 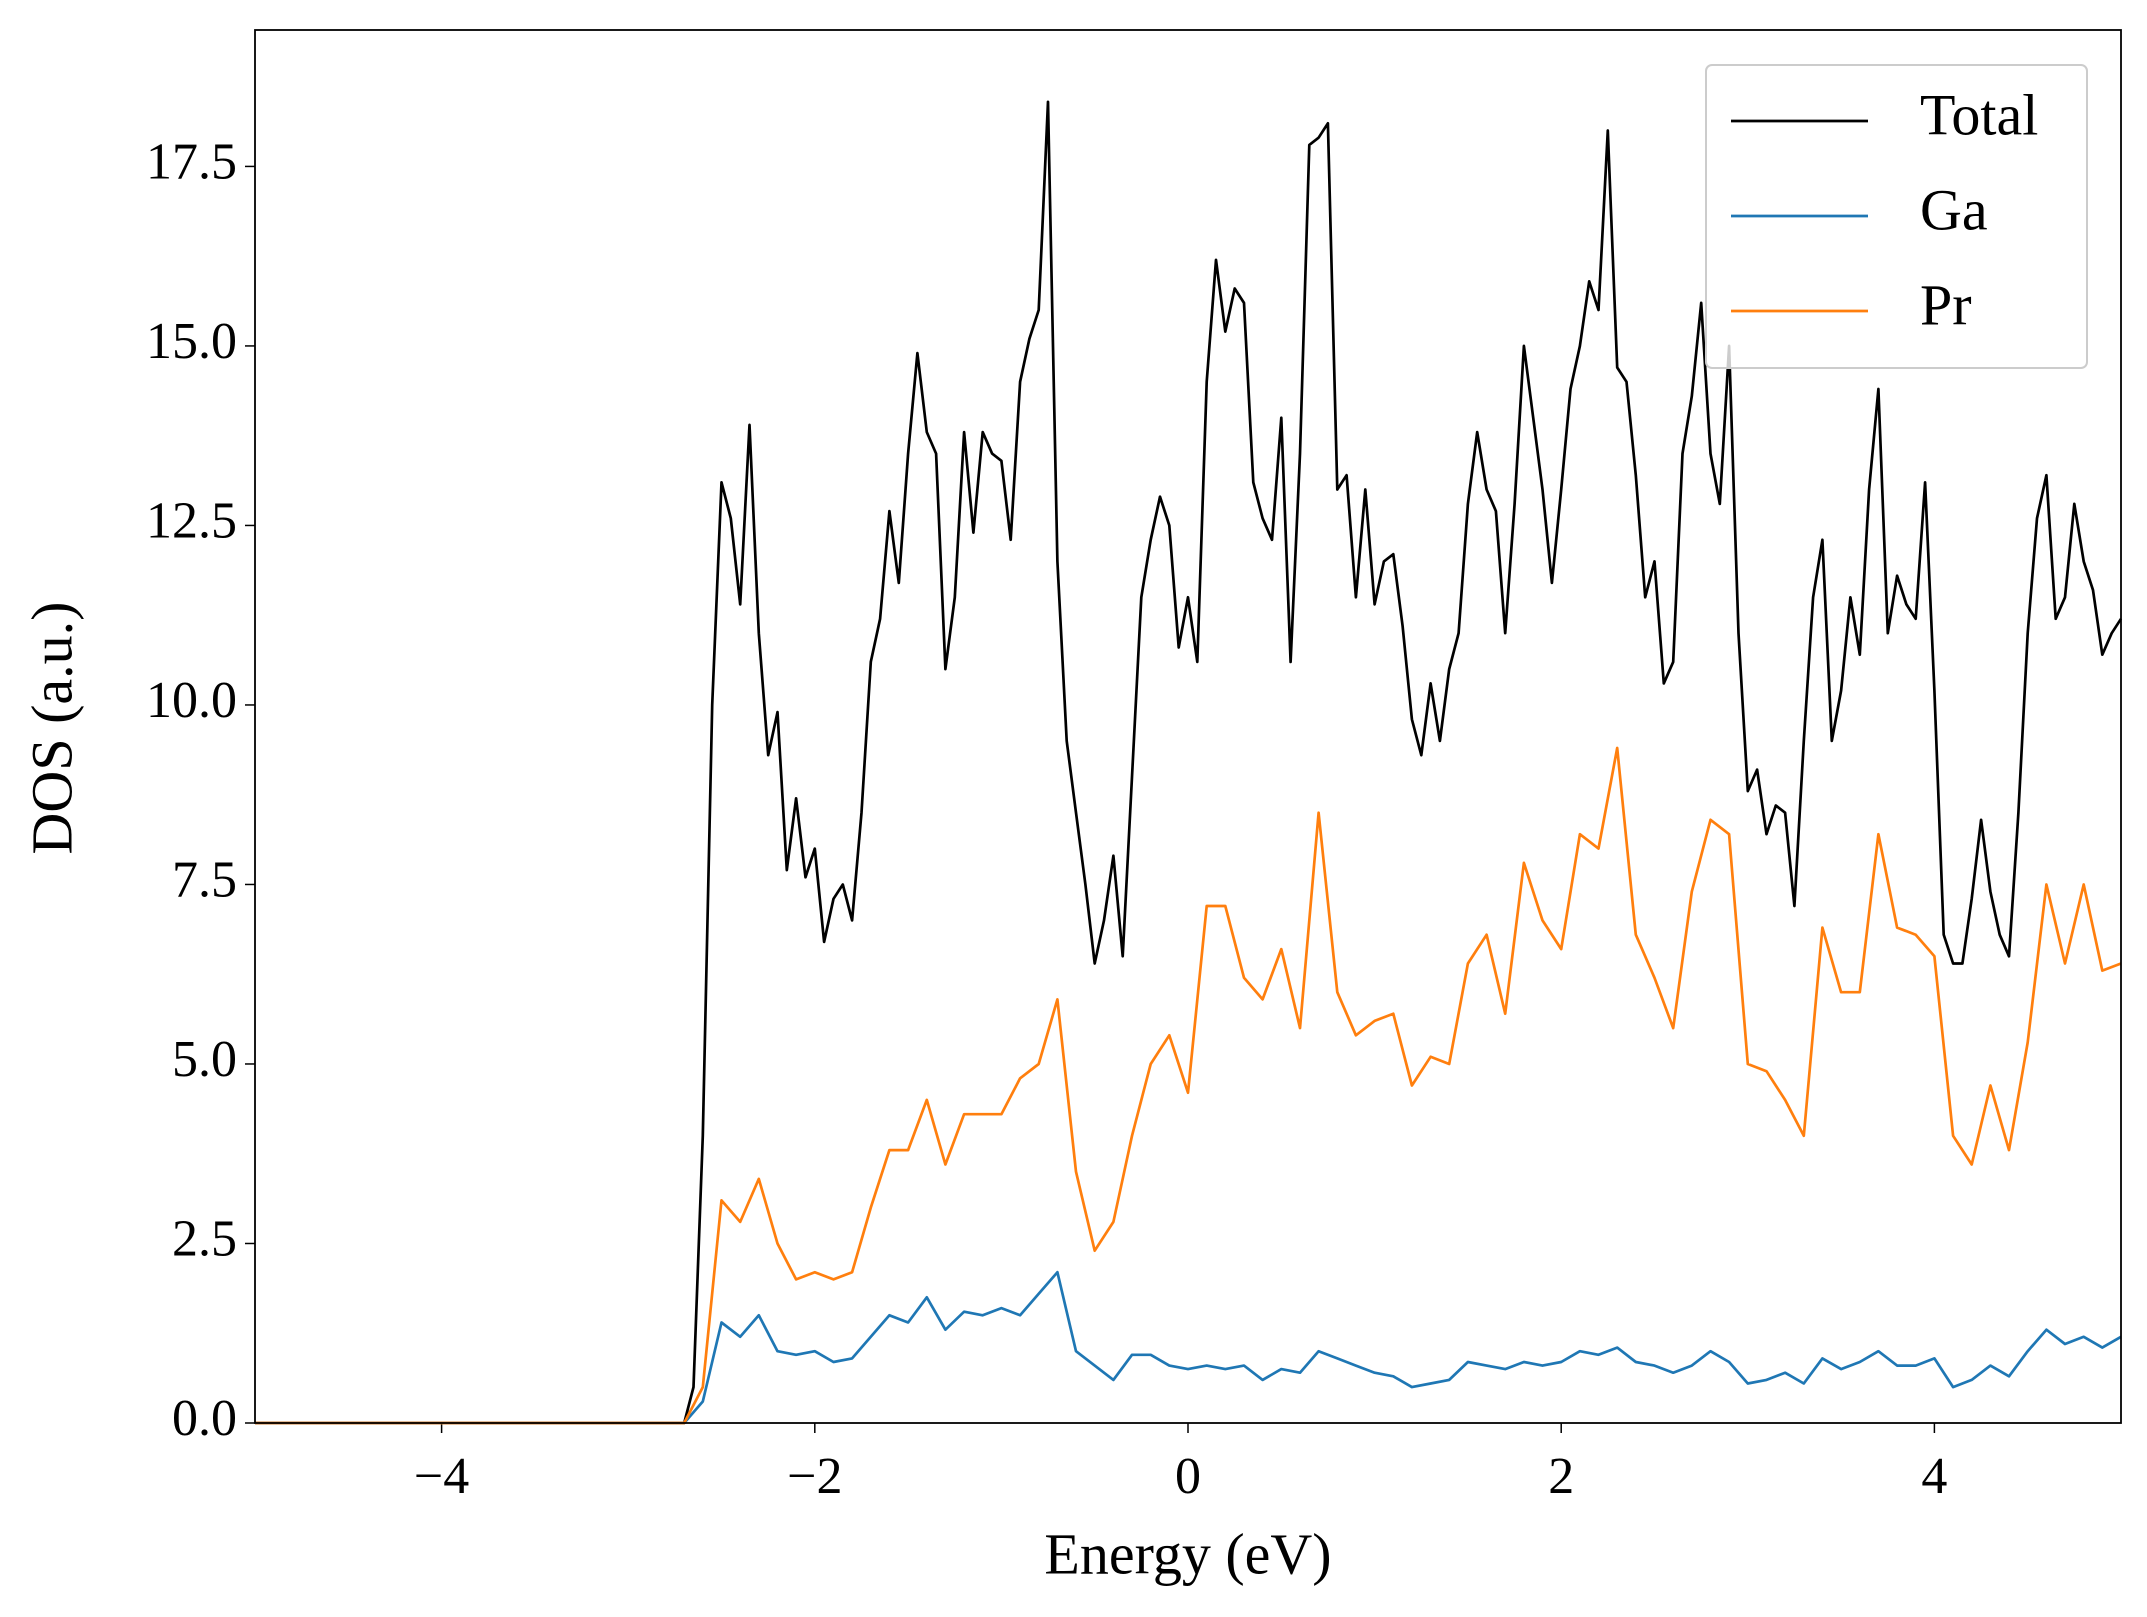 I want to click on x-tick-label: −2, so click(x=814, y=1476).